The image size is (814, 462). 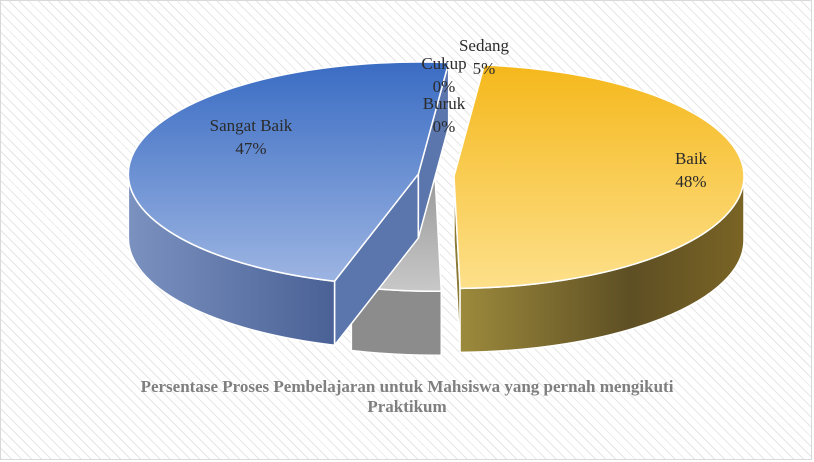 What do you see at coordinates (484, 68) in the screenshot?
I see `label-sedang-value: 5%` at bounding box center [484, 68].